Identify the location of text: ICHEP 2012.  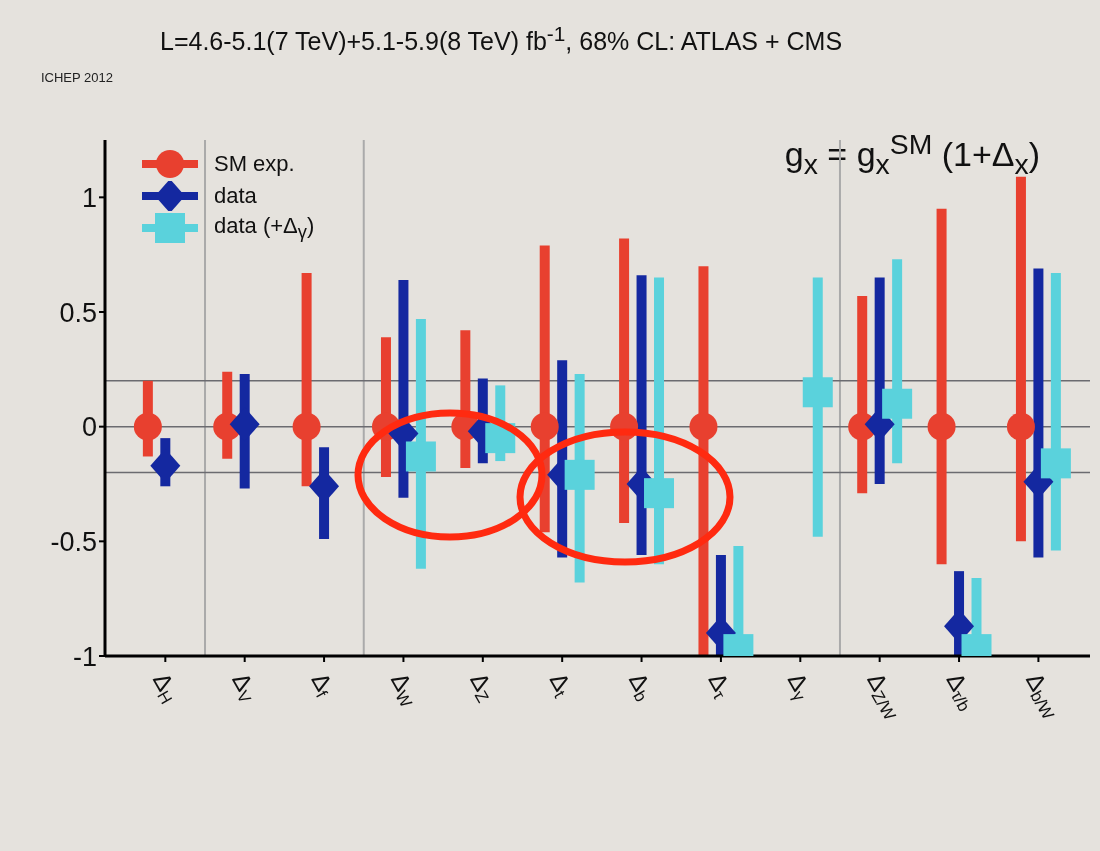
(77, 77).